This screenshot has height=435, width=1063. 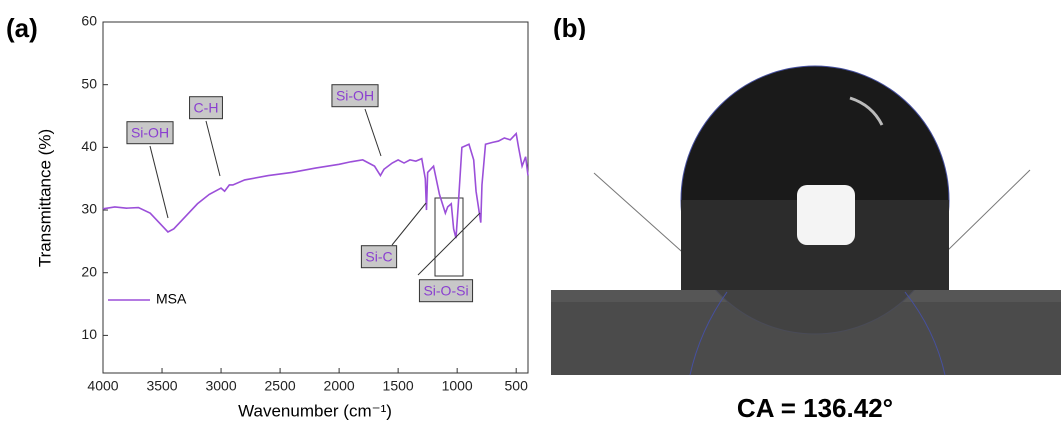 What do you see at coordinates (89, 334) in the screenshot?
I see `y-tick-label: 10` at bounding box center [89, 334].